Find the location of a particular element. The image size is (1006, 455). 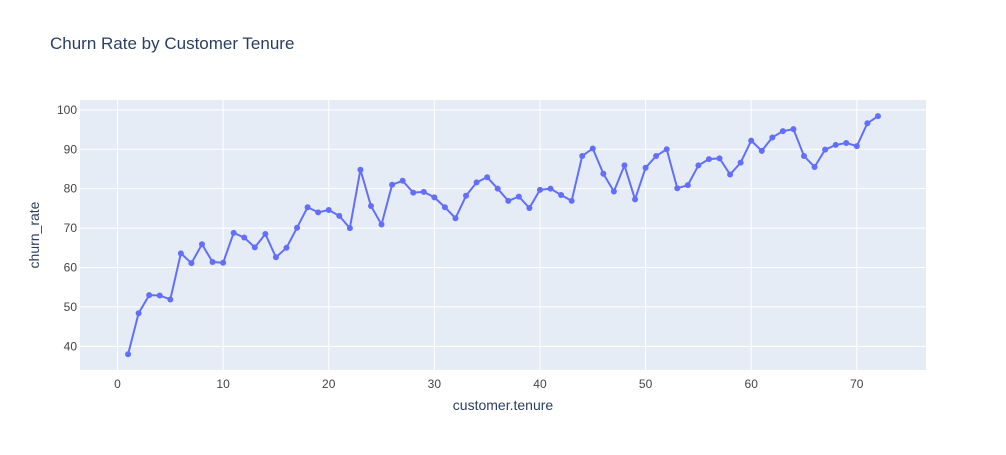

y-tick-label: 40 is located at coordinates (71, 346).